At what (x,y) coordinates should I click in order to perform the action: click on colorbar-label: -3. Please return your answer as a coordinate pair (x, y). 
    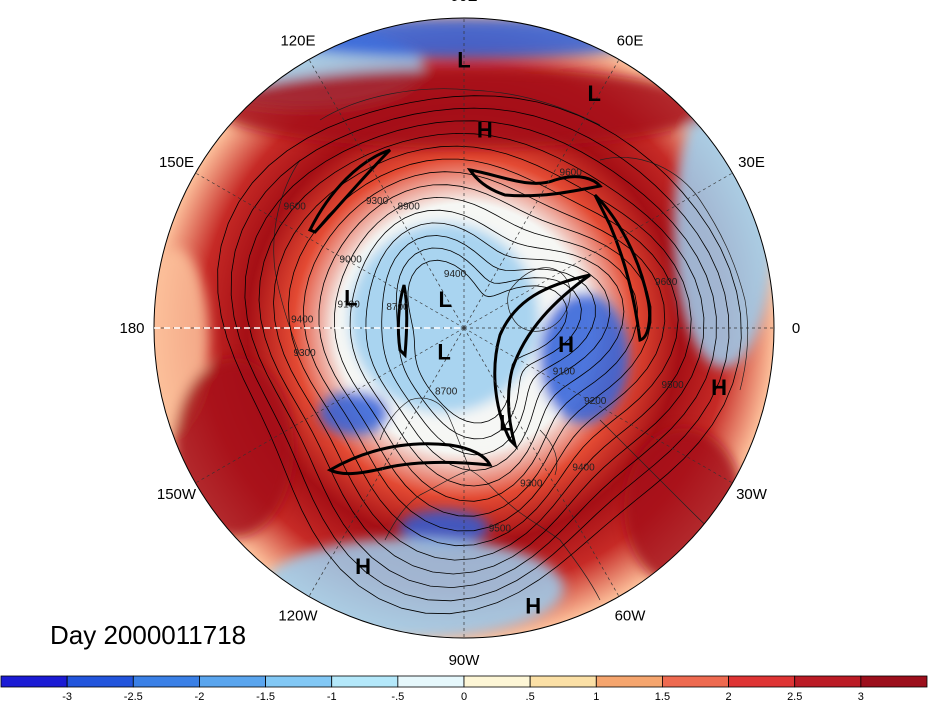
    Looking at the image, I should click on (67, 696).